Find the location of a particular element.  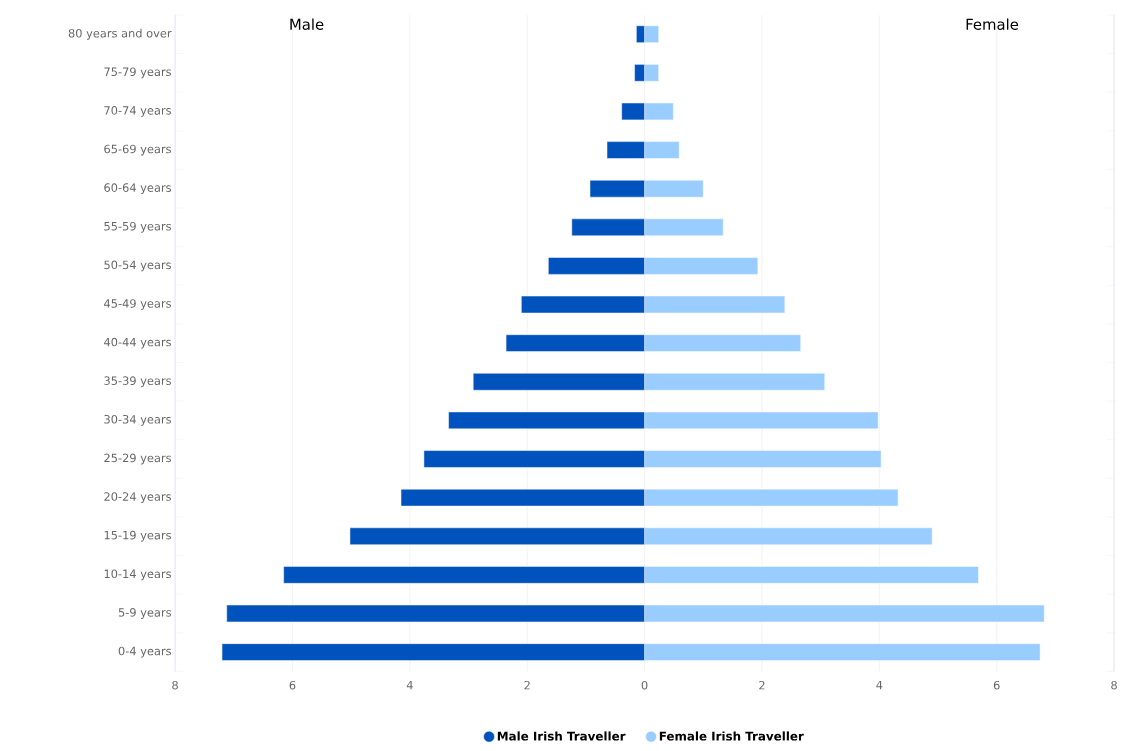

y-tick-label: 60-64 years is located at coordinates (137, 189).